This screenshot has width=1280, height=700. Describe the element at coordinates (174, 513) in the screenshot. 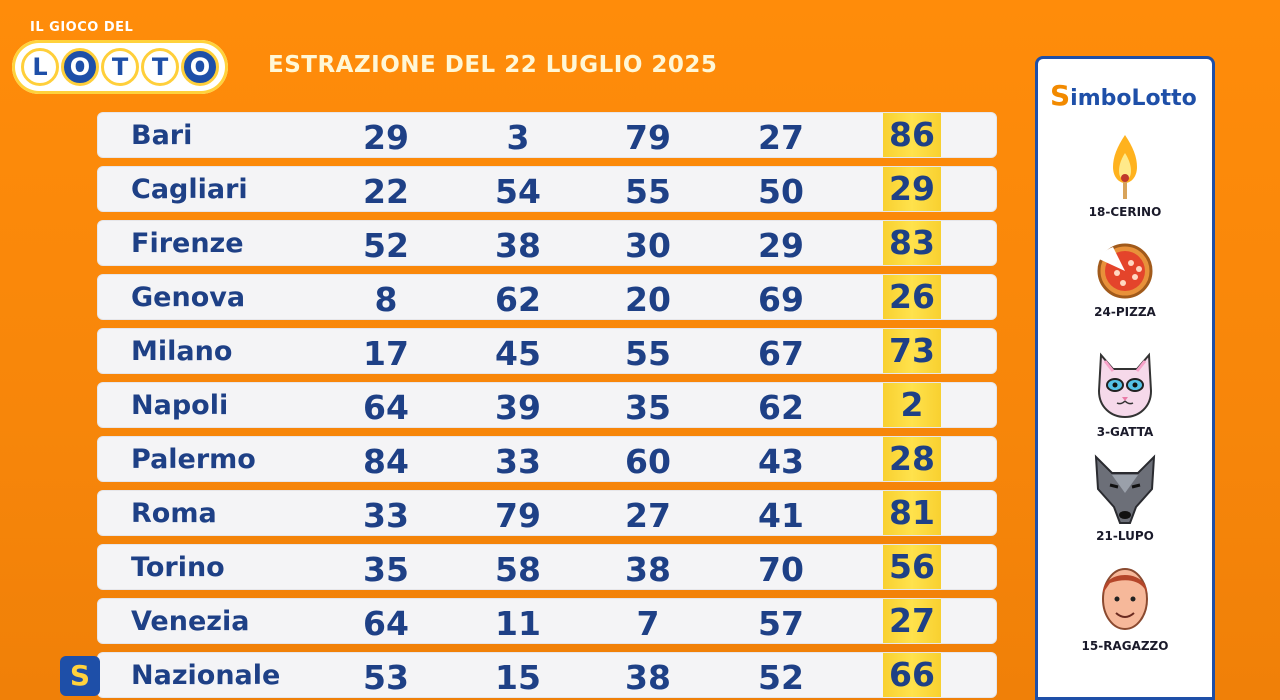

I see `city-name: Roma` at that location.